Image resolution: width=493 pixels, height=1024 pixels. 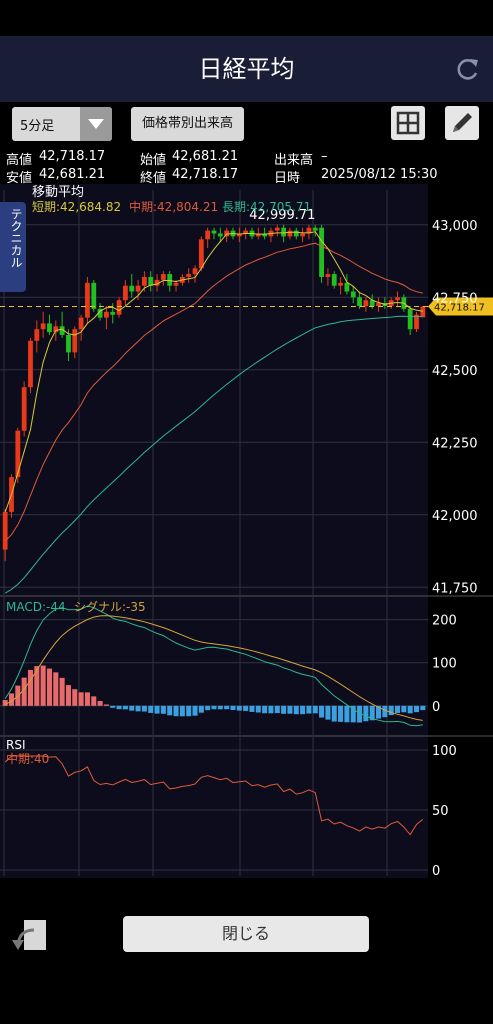 I want to click on long-ma-label: 長期:42,705.71, so click(x=266, y=207).